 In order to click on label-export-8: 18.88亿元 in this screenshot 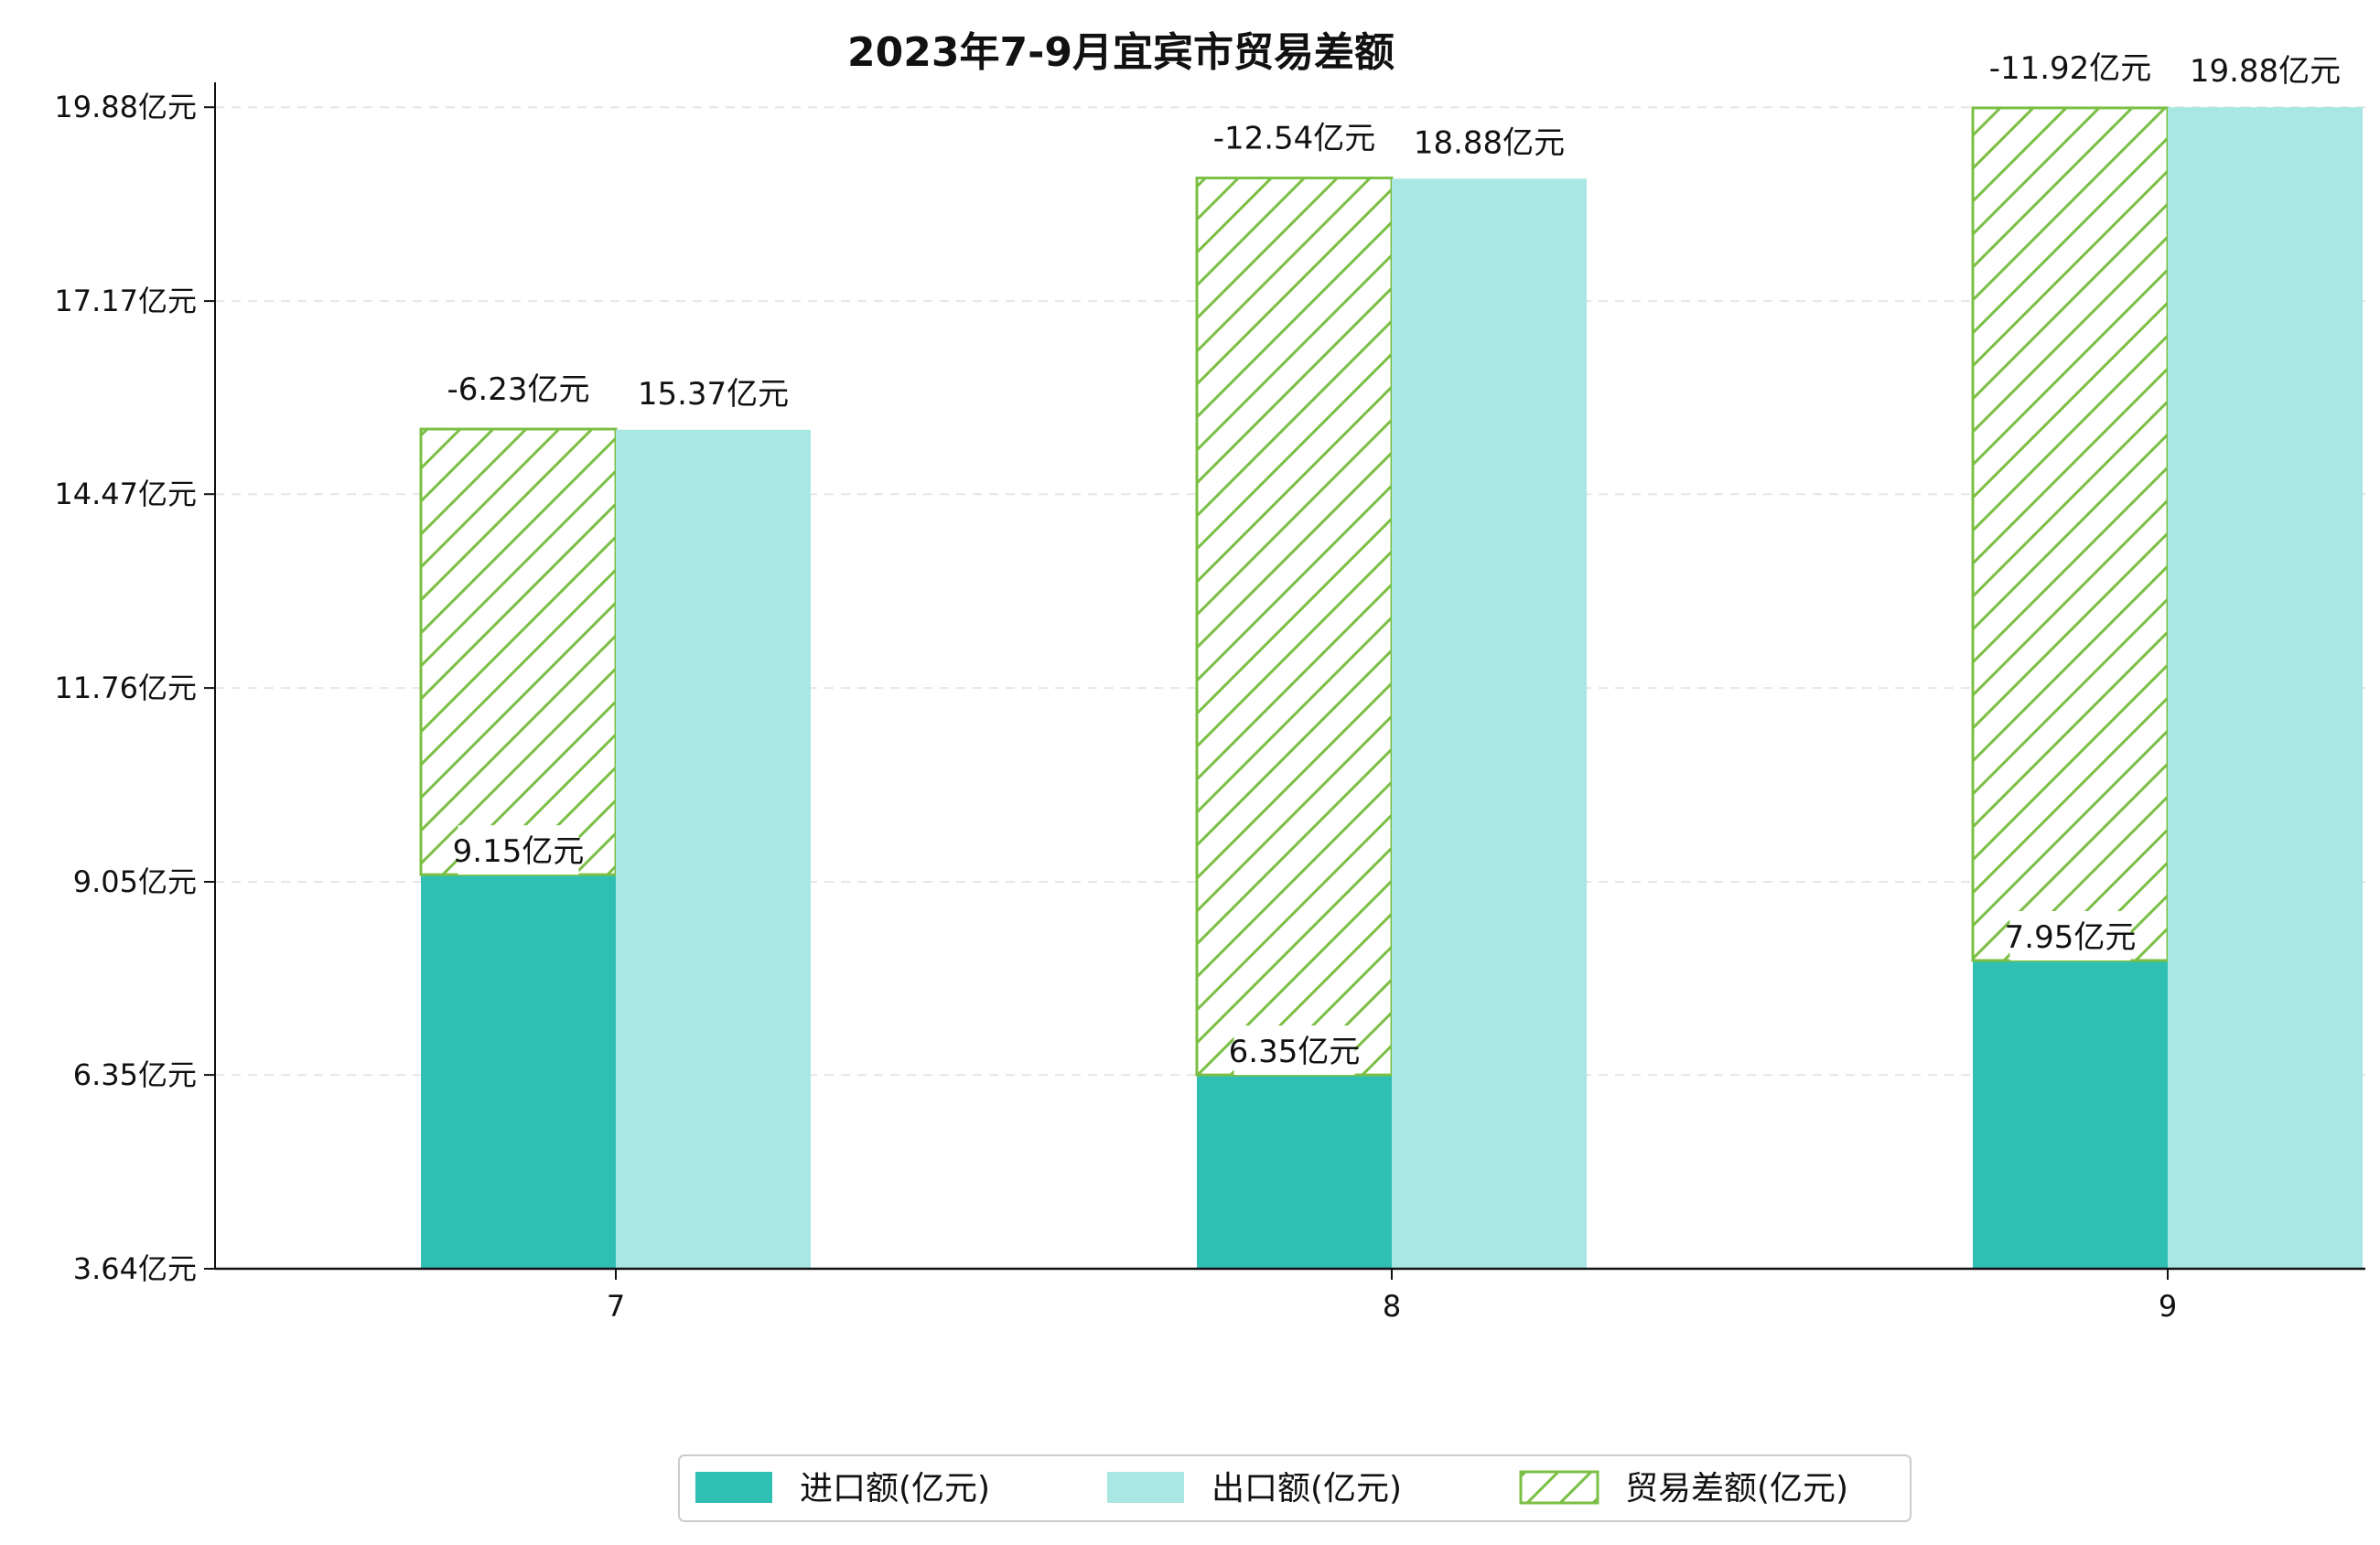, I will do `click(1489, 141)`.